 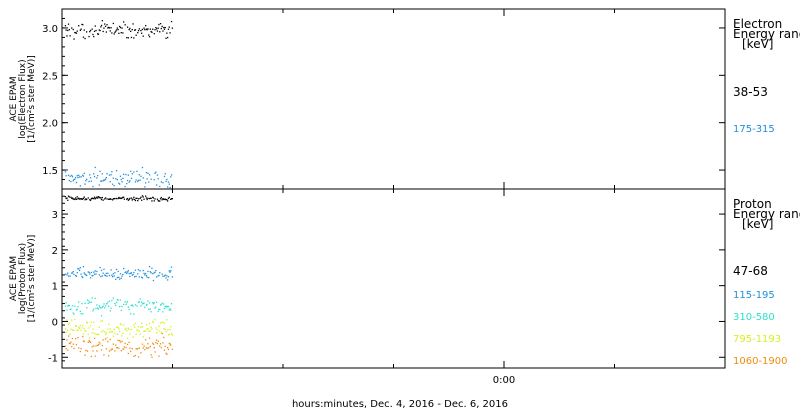 I want to click on y-axis-label: log(Proton Flux), so click(x=23, y=278).